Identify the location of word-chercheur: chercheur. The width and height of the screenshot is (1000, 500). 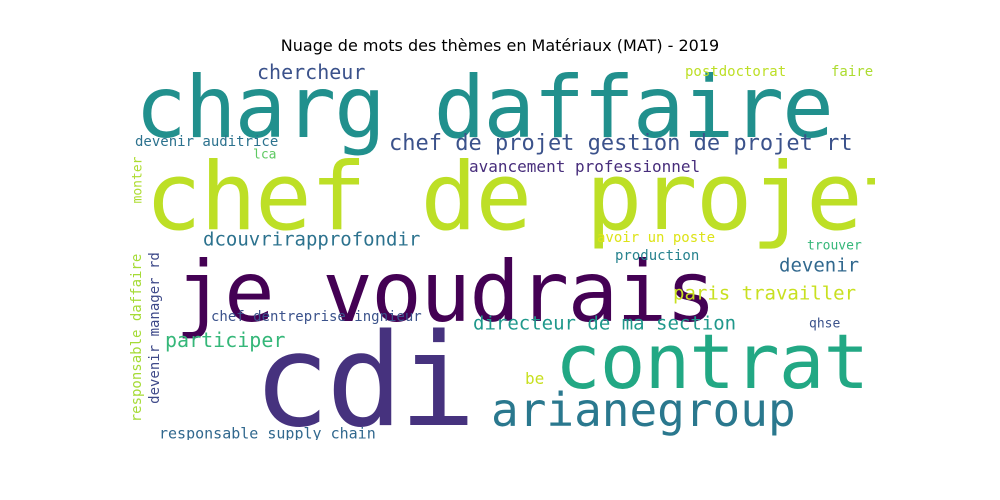
(311, 72).